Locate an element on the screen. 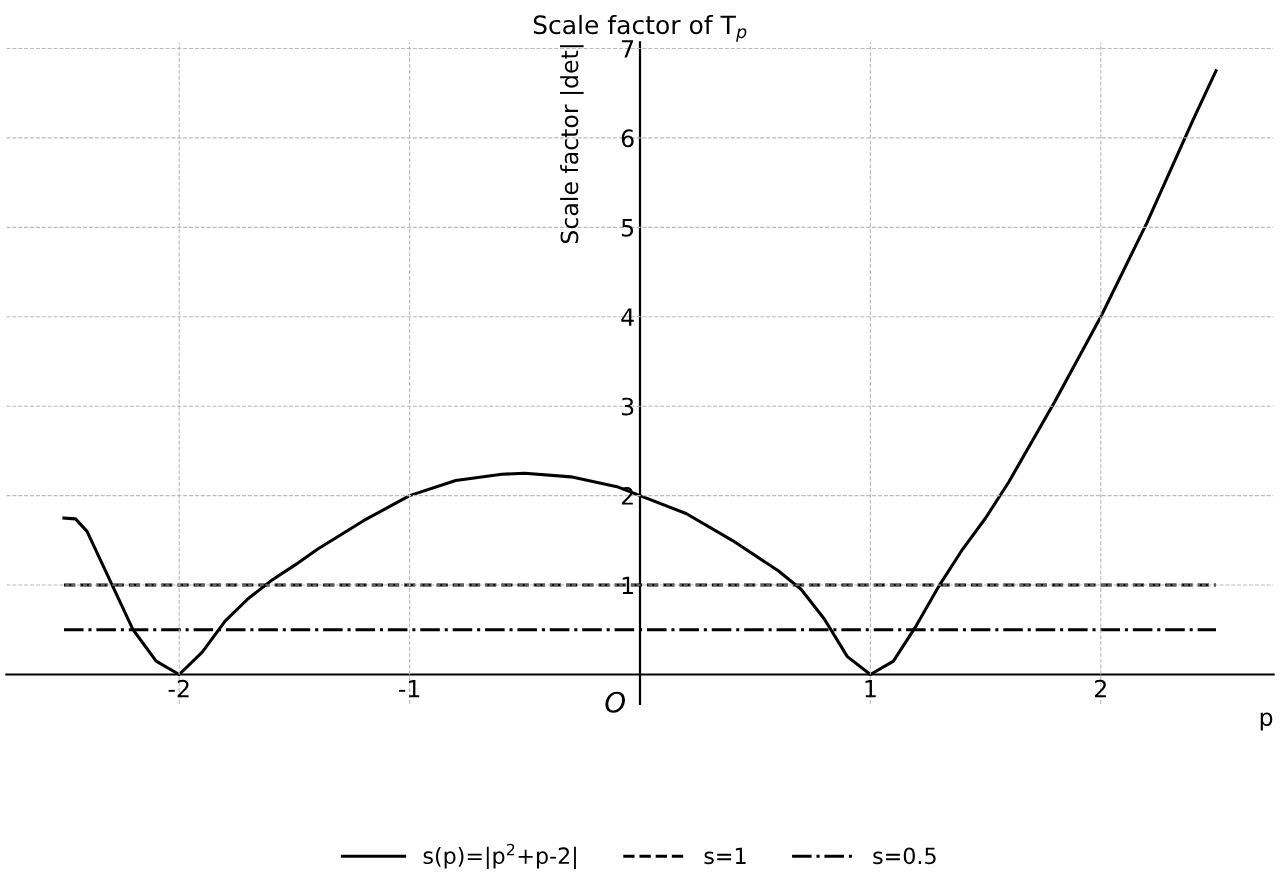  x-tick-label: -2 is located at coordinates (178, 688).